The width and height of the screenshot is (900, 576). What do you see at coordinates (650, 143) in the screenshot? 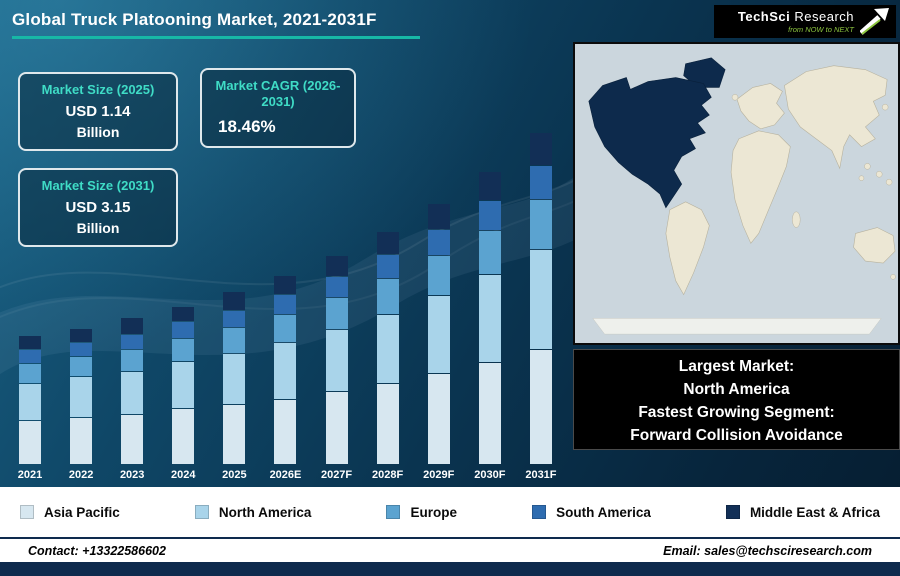
I see `map-north-america` at bounding box center [650, 143].